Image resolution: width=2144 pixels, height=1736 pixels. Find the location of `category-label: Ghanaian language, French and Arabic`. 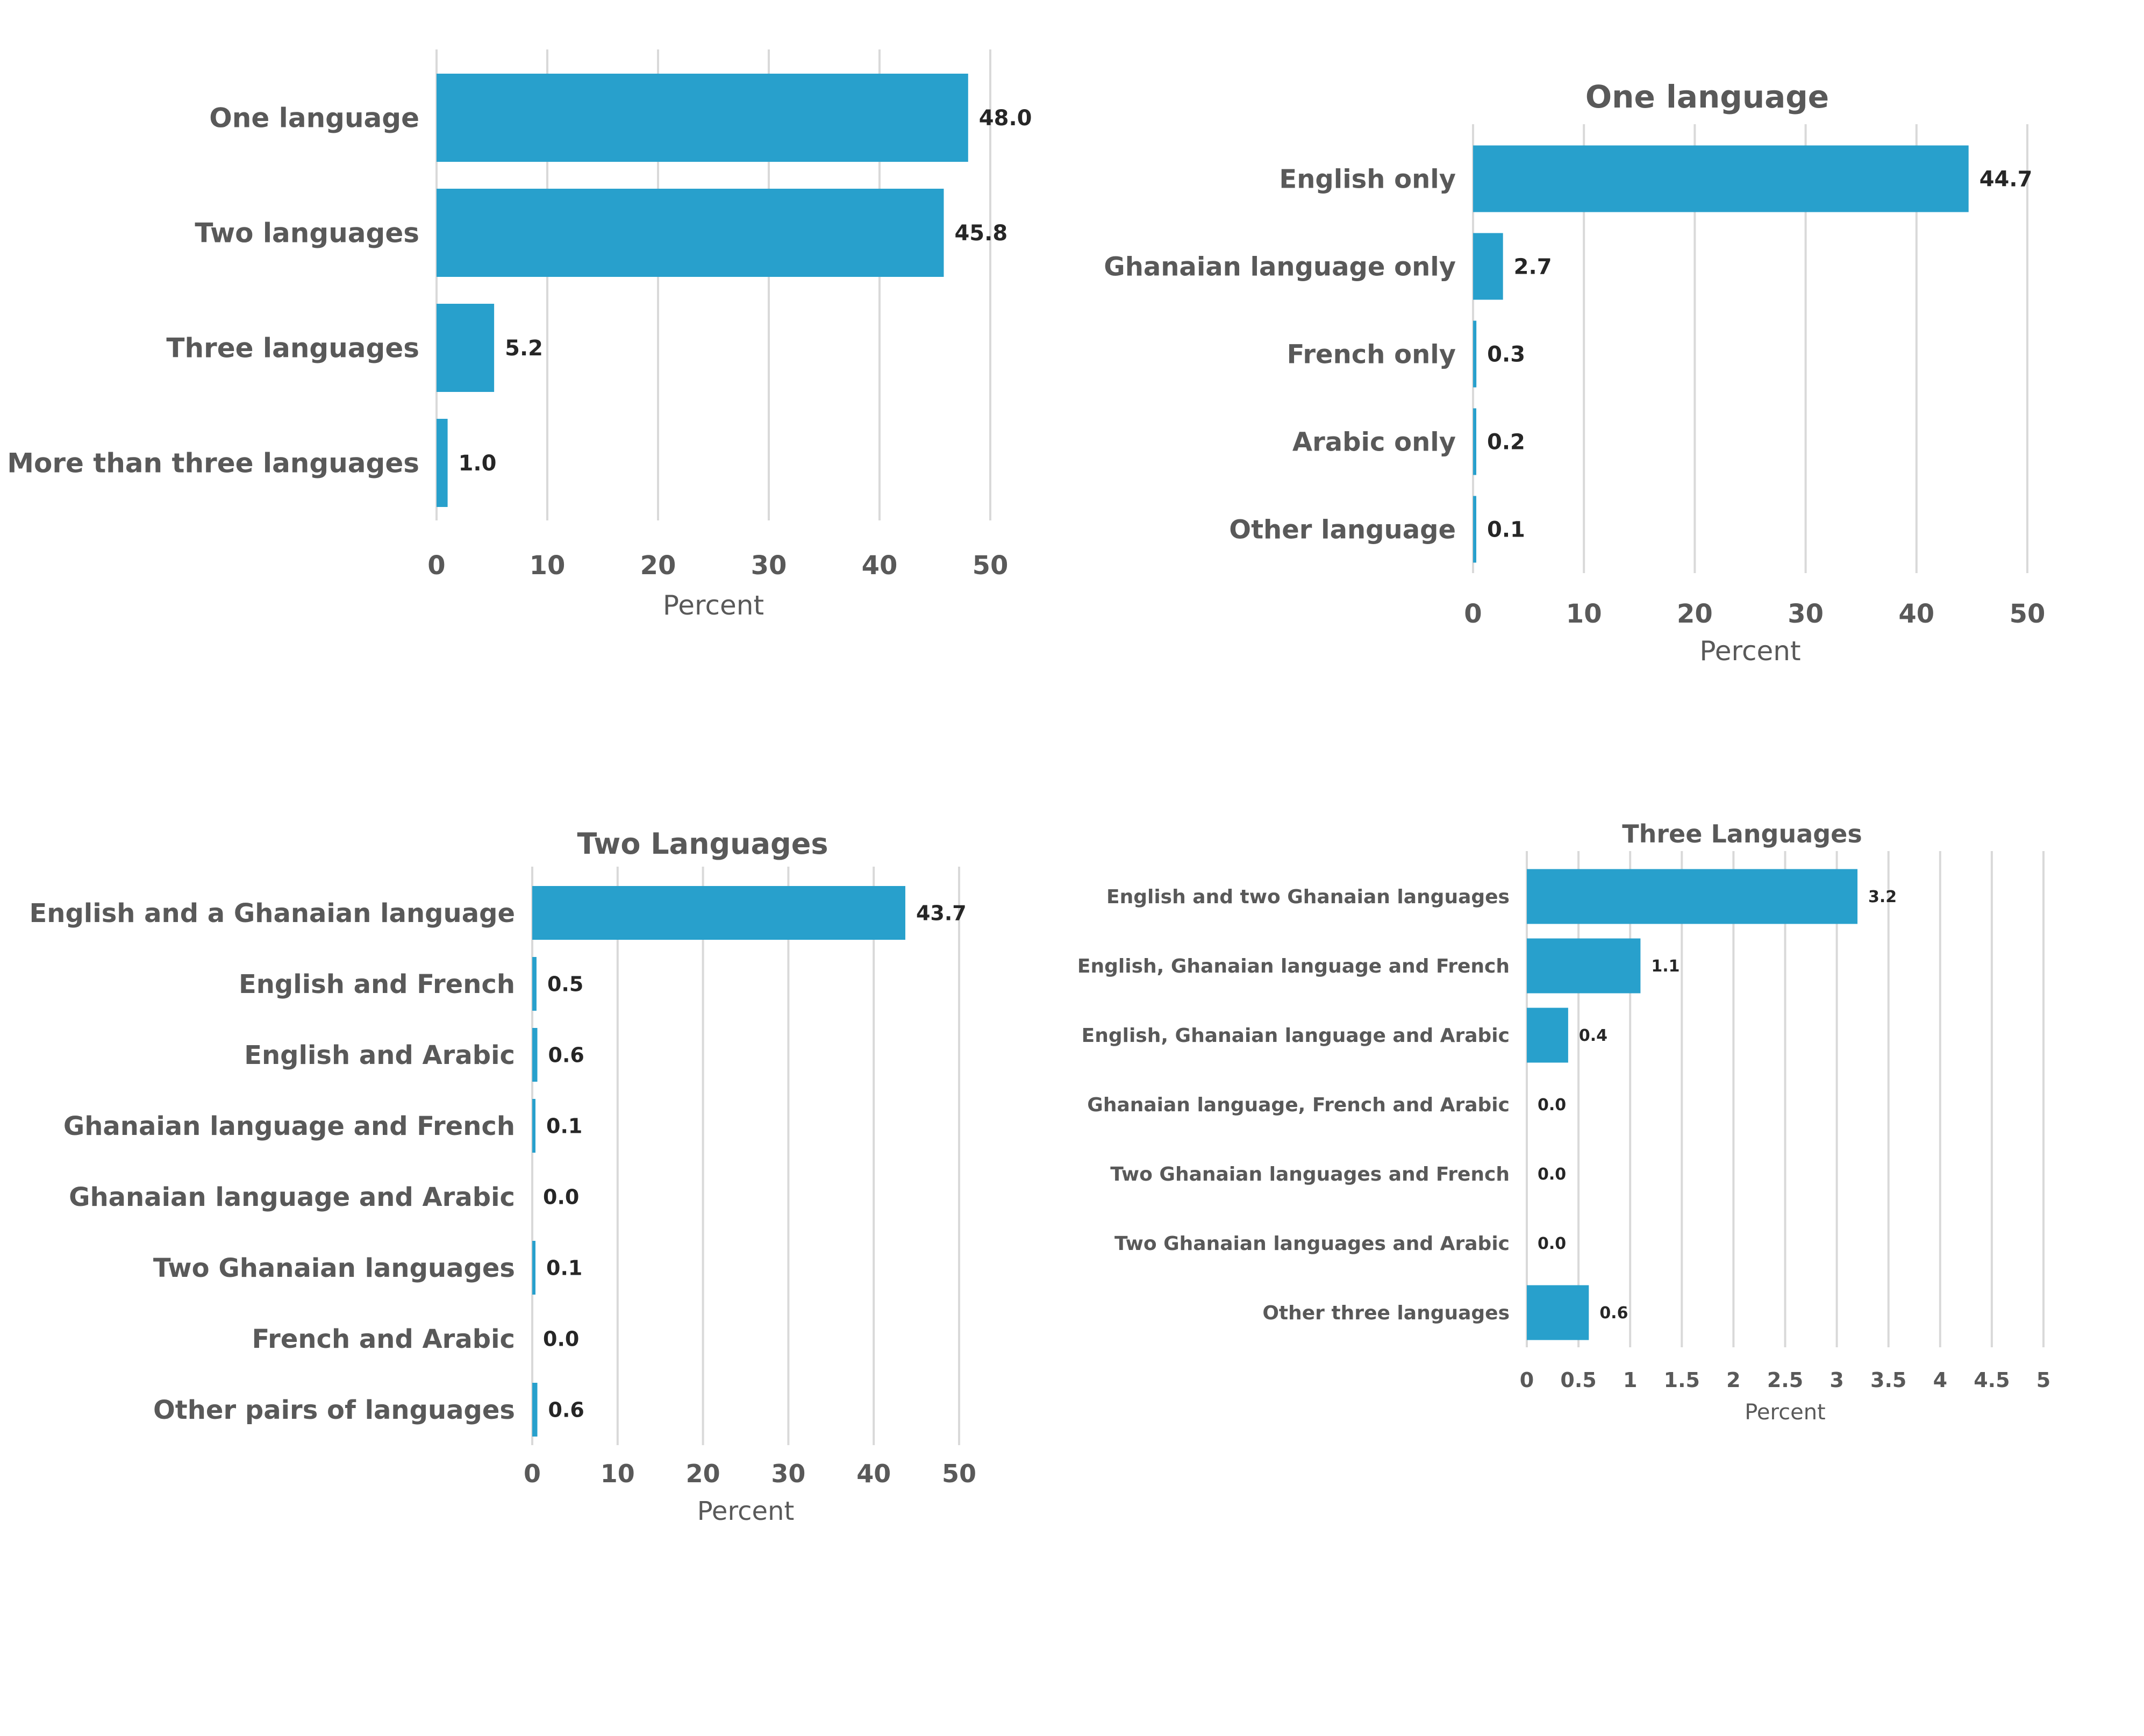

category-label: Ghanaian language, French and Arabic is located at coordinates (1298, 1105).